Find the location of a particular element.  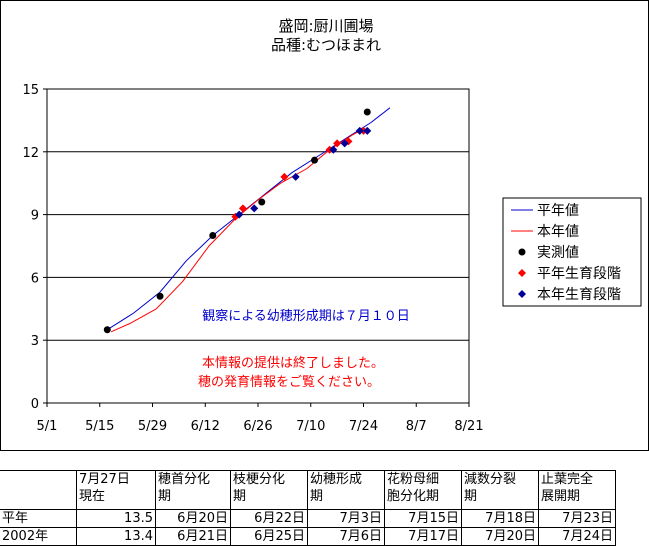

x-tick-label: 6/26 is located at coordinates (257, 426).